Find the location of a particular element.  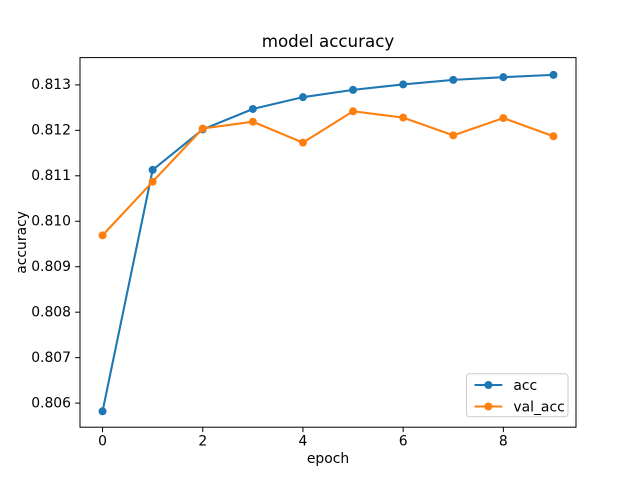

legend: acc val_acc is located at coordinates (517, 395).